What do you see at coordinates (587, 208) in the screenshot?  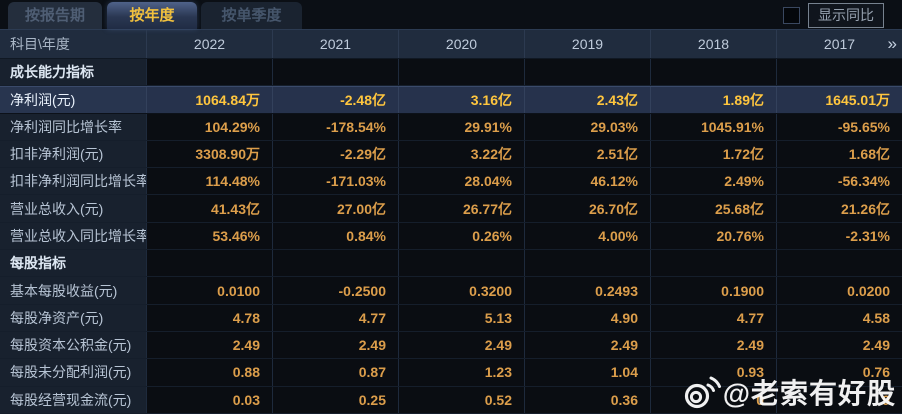 I see `cell-2019: 26.70亿` at bounding box center [587, 208].